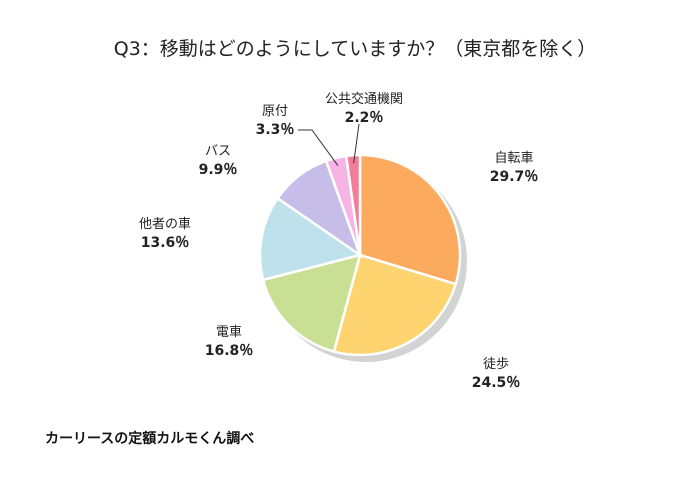 The width and height of the screenshot is (700, 485). What do you see at coordinates (496, 364) in the screenshot?
I see `slice-label-1: 徒歩` at bounding box center [496, 364].